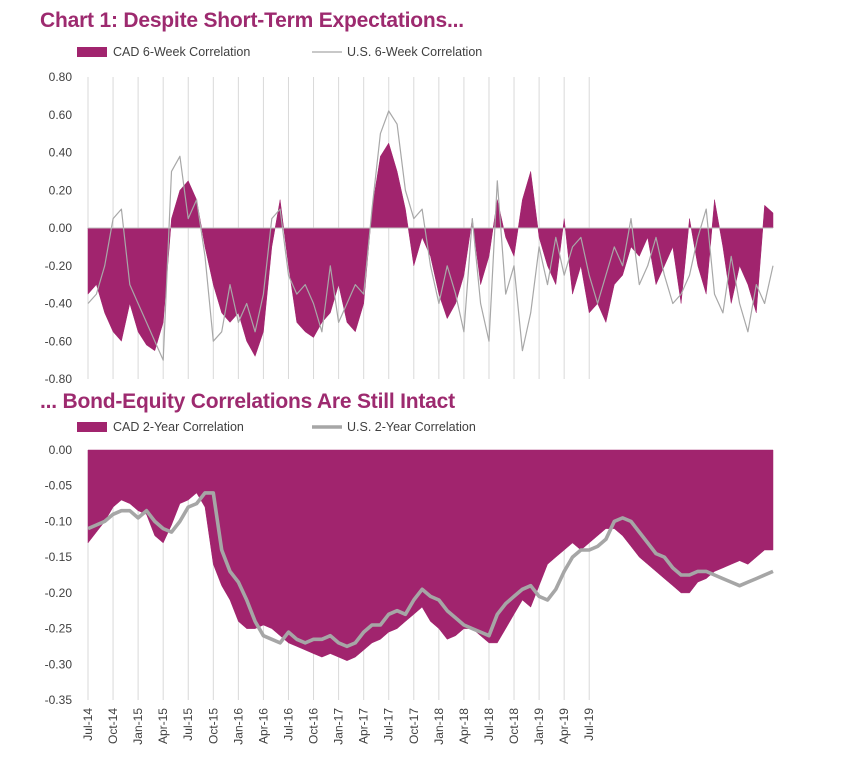 This screenshot has width=852, height=765. Describe the element at coordinates (589, 724) in the screenshot. I see `x-tick-label: Jul-19` at that location.